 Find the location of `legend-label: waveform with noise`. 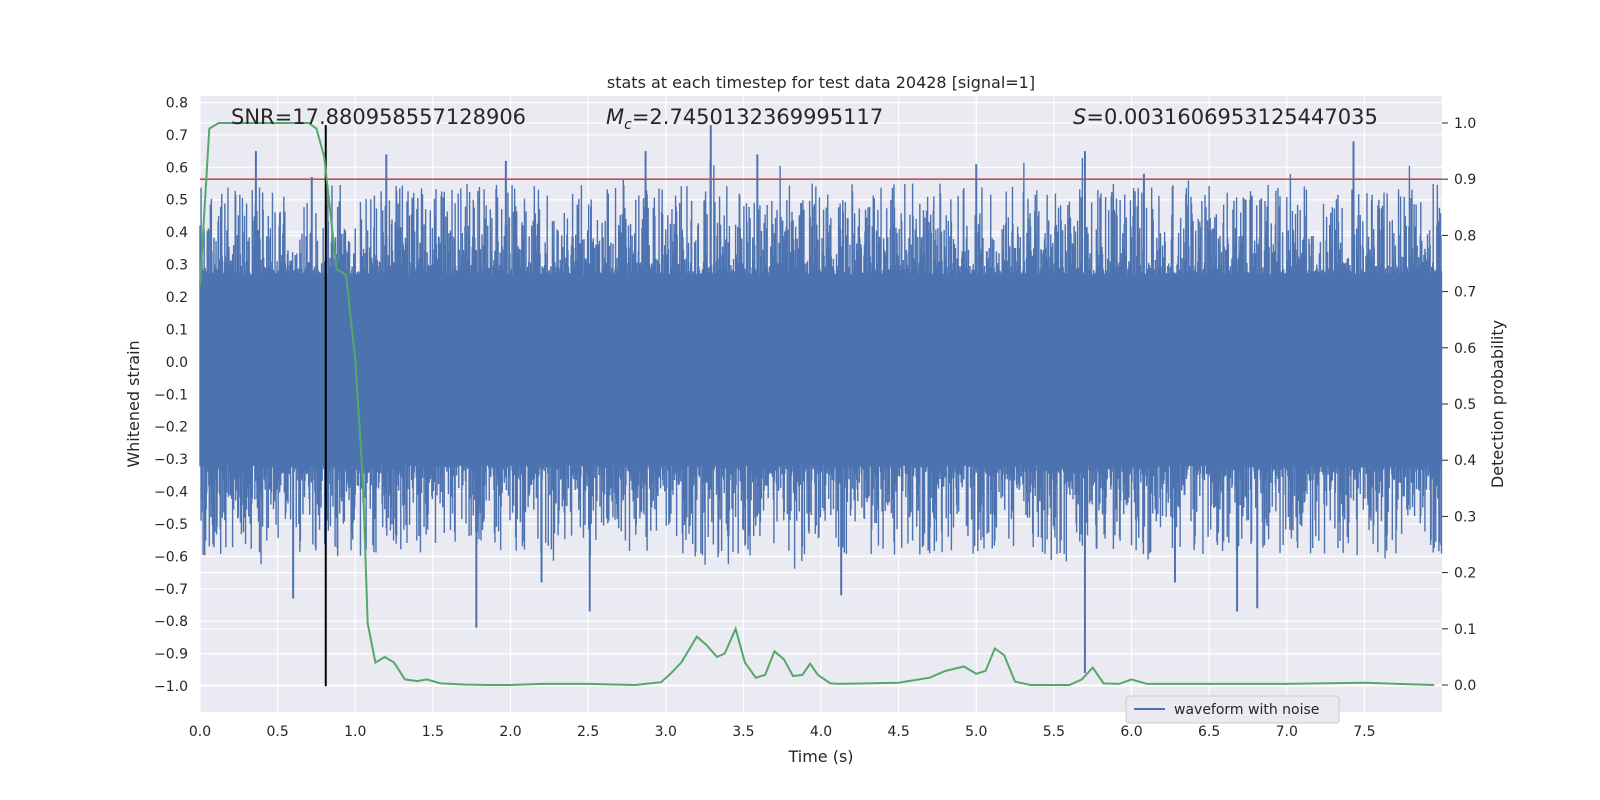

legend-label: waveform with noise is located at coordinates (1246, 710).